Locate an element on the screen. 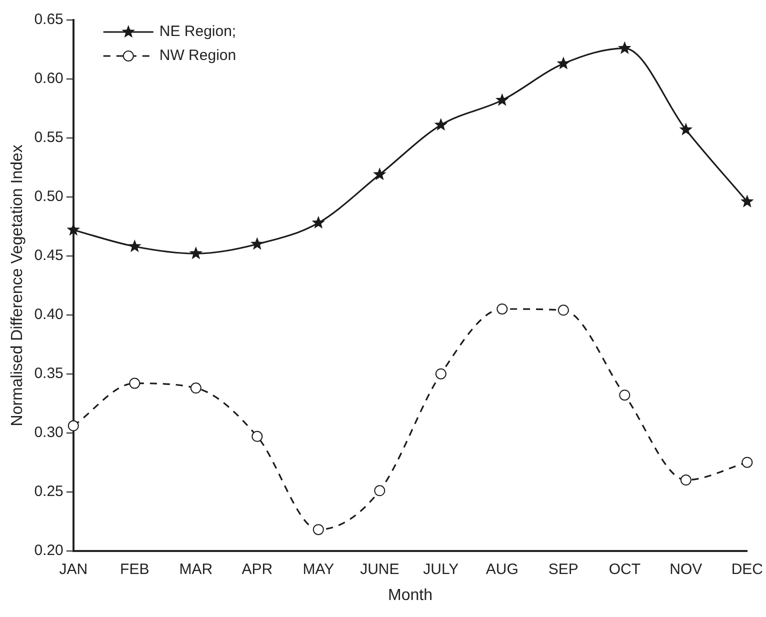 This screenshot has height=617, width=766. legend-label: NW Region is located at coordinates (197, 55).